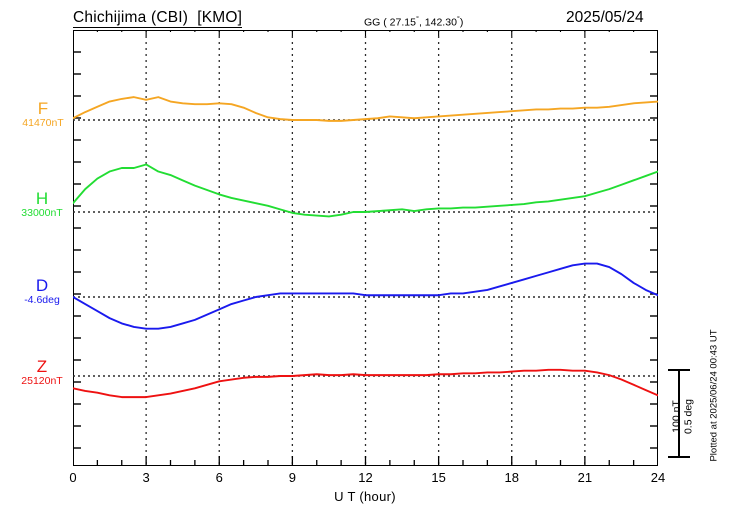 The image size is (730, 520). I want to click on scalebar-label: 100 nT 0.5 deg, so click(685, 424).